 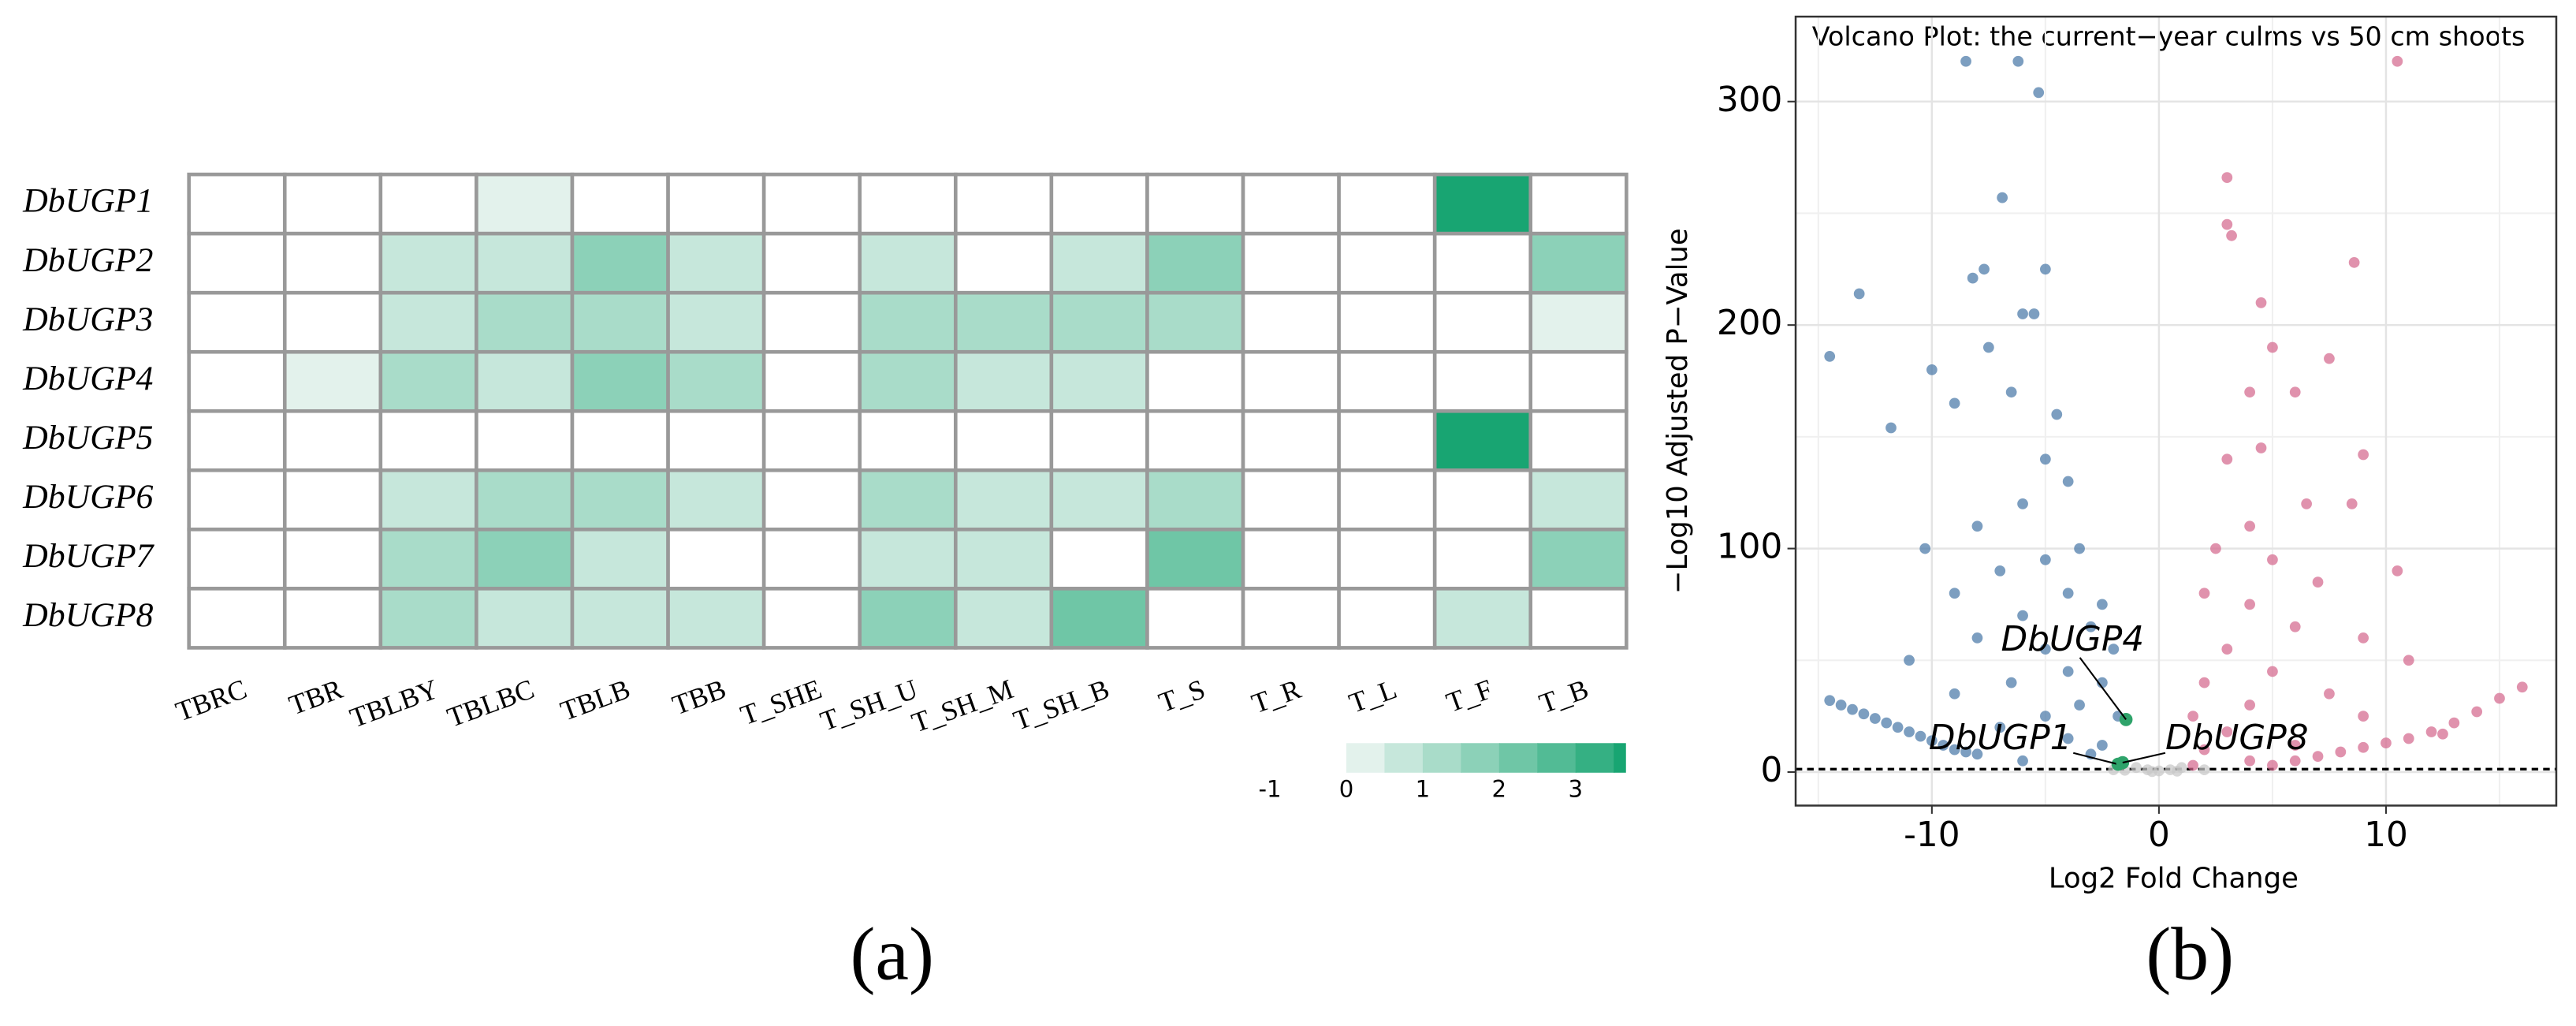 I want to click on colorbar-tick-label: 1, so click(x=1423, y=790).